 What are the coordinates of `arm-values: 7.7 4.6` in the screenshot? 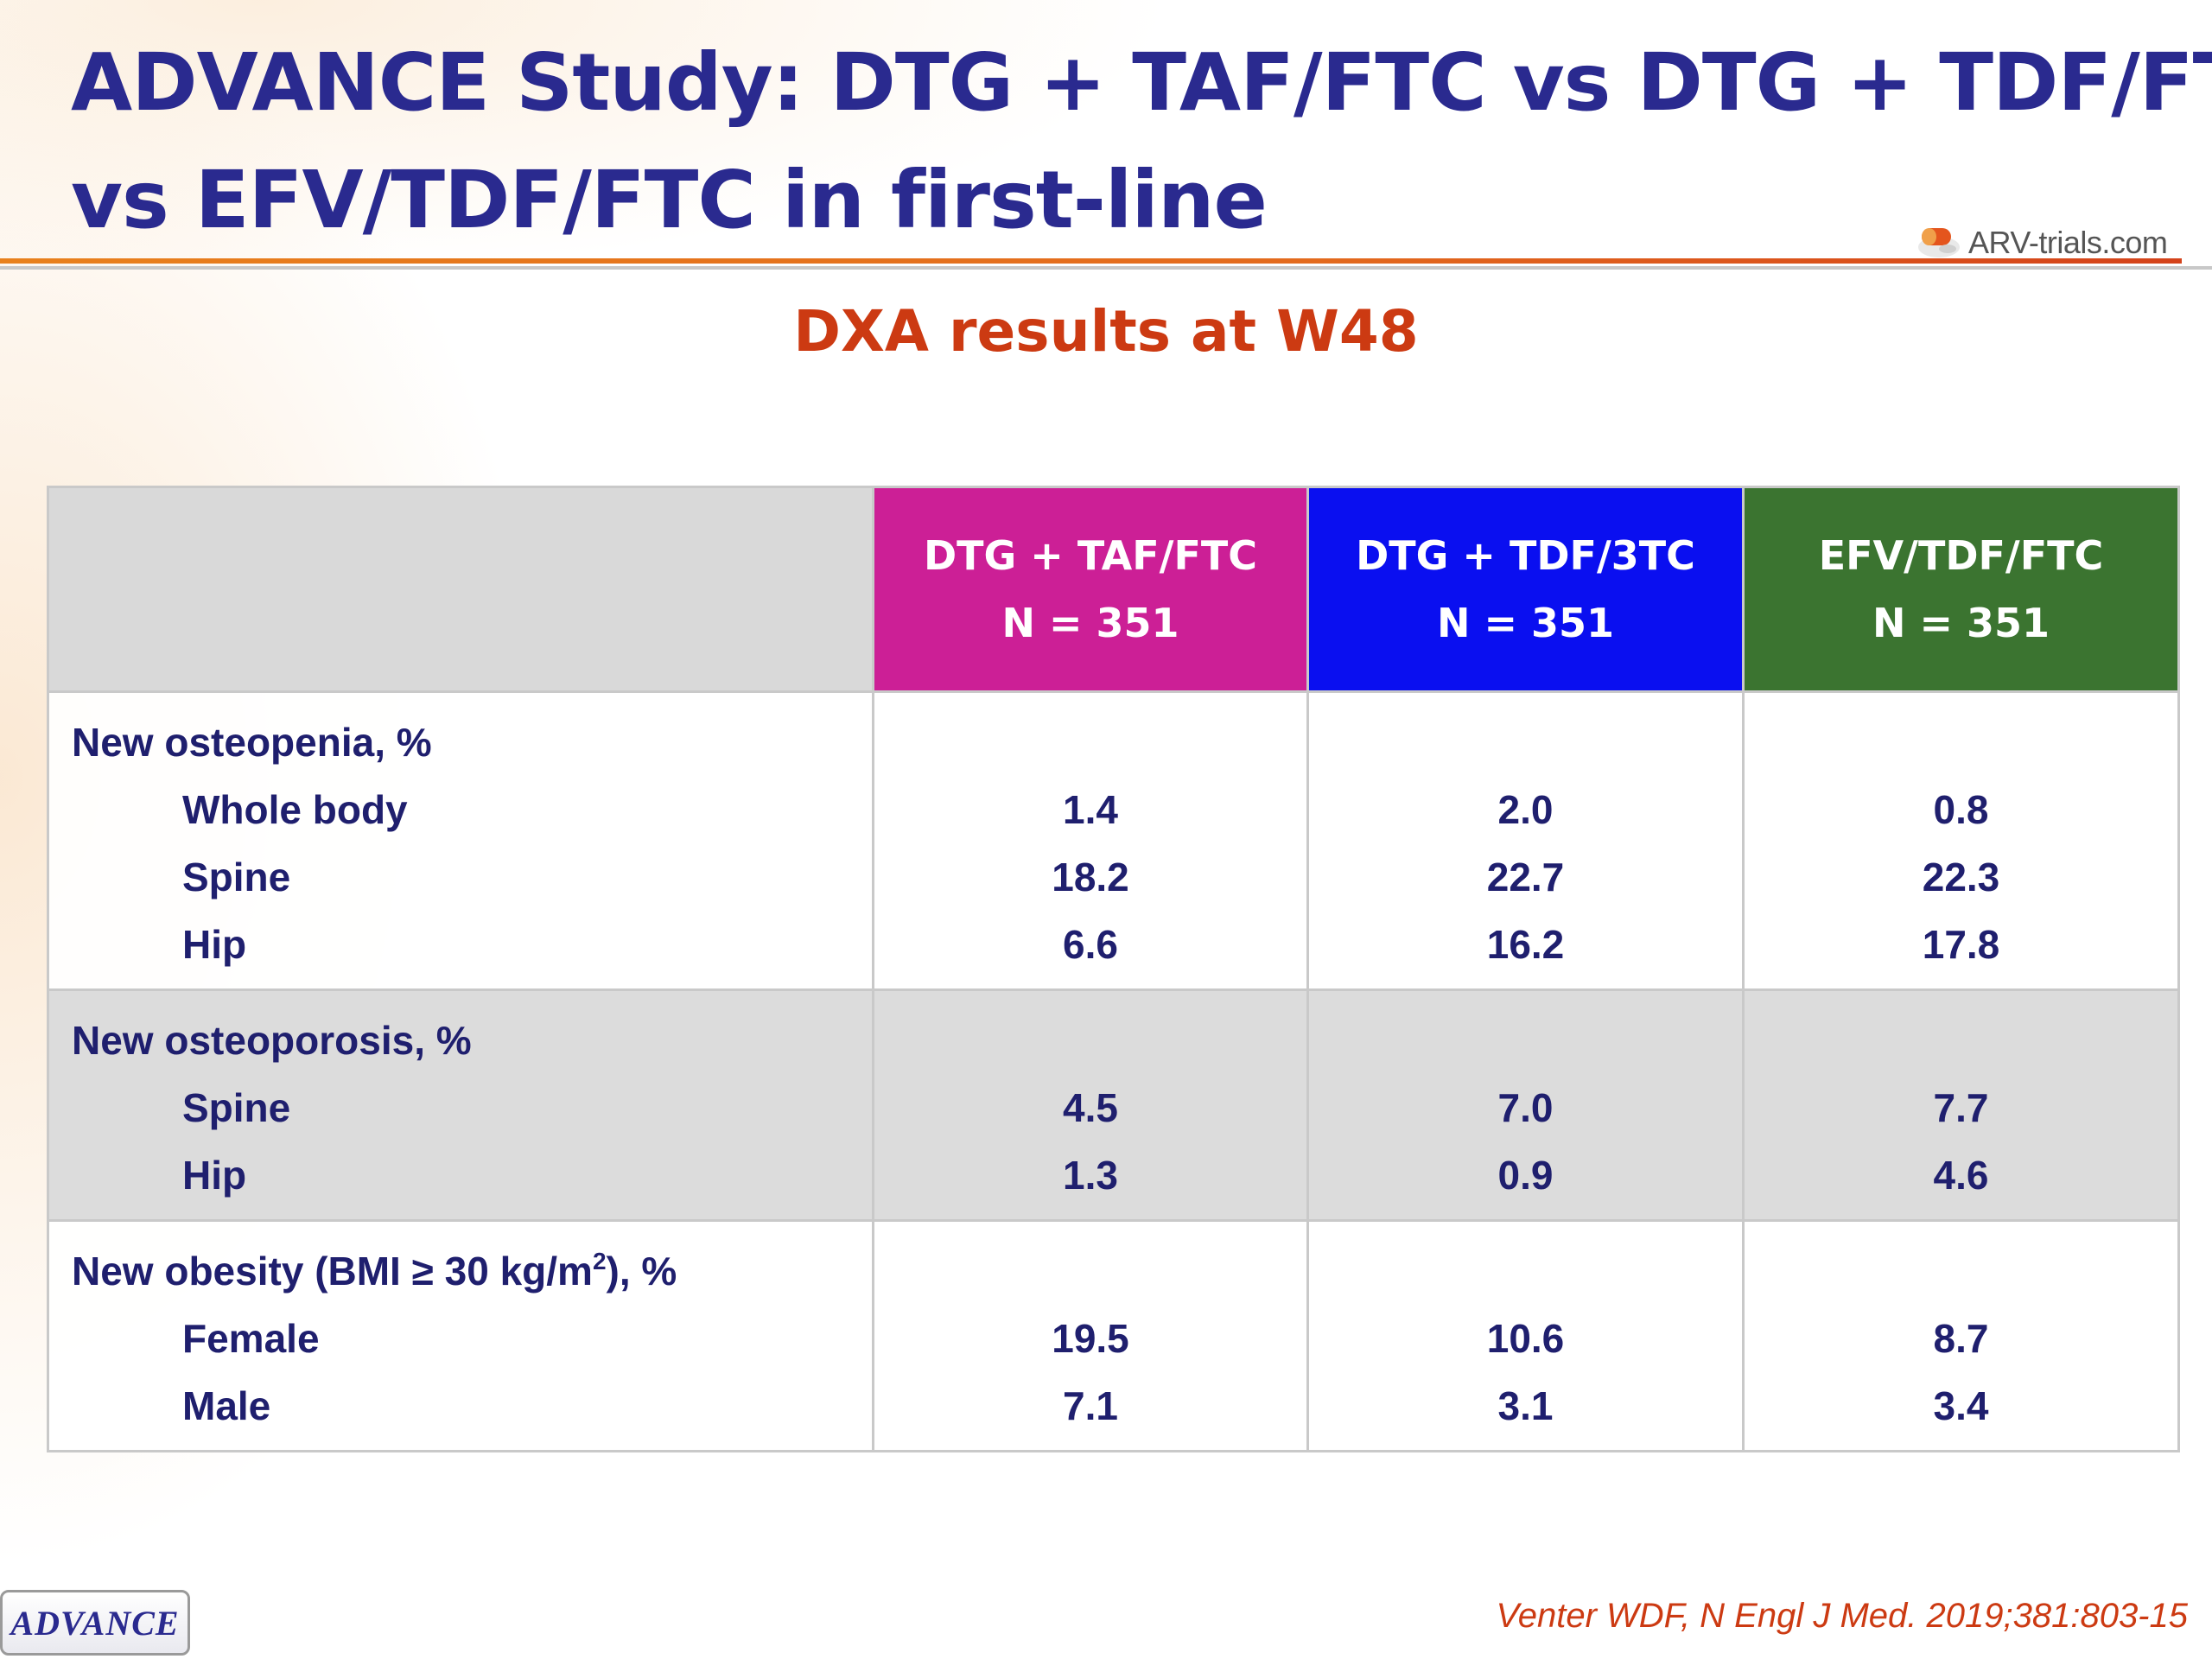 It's located at (1961, 1105).